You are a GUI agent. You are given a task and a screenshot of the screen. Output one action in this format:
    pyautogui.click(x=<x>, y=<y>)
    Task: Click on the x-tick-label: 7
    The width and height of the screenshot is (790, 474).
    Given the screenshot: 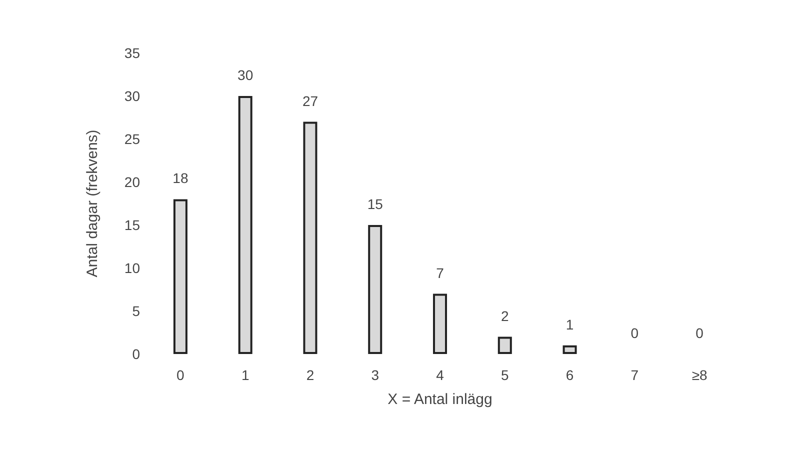 What is the action you would take?
    pyautogui.click(x=634, y=375)
    